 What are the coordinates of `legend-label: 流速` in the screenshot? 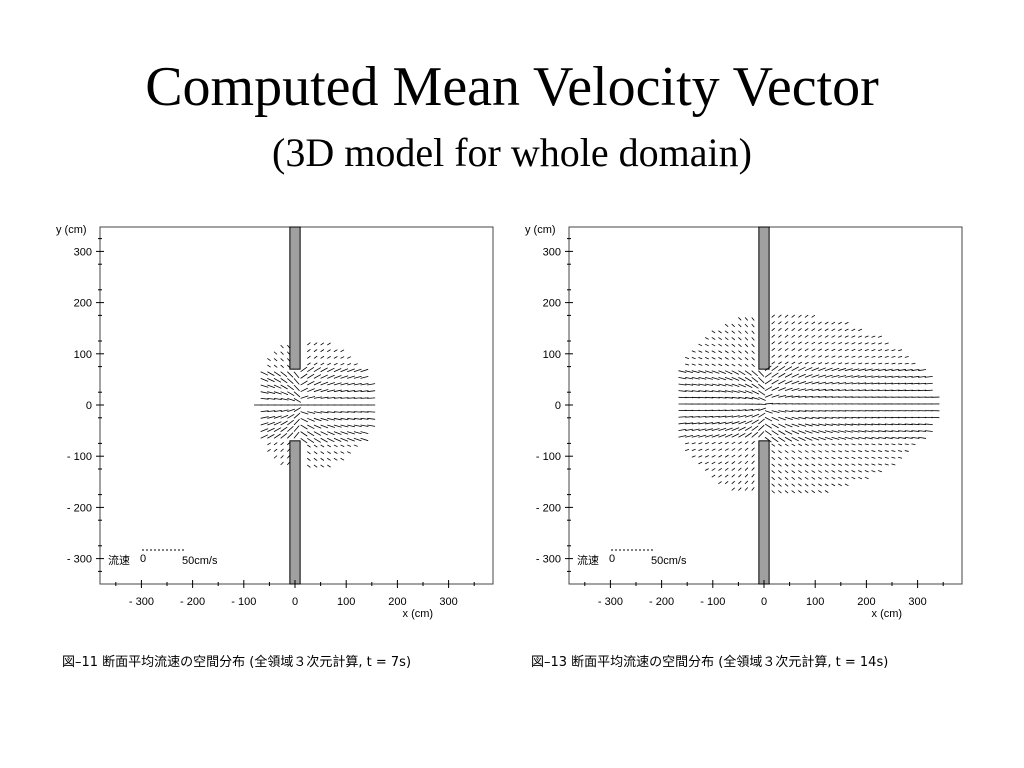 It's located at (588, 560).